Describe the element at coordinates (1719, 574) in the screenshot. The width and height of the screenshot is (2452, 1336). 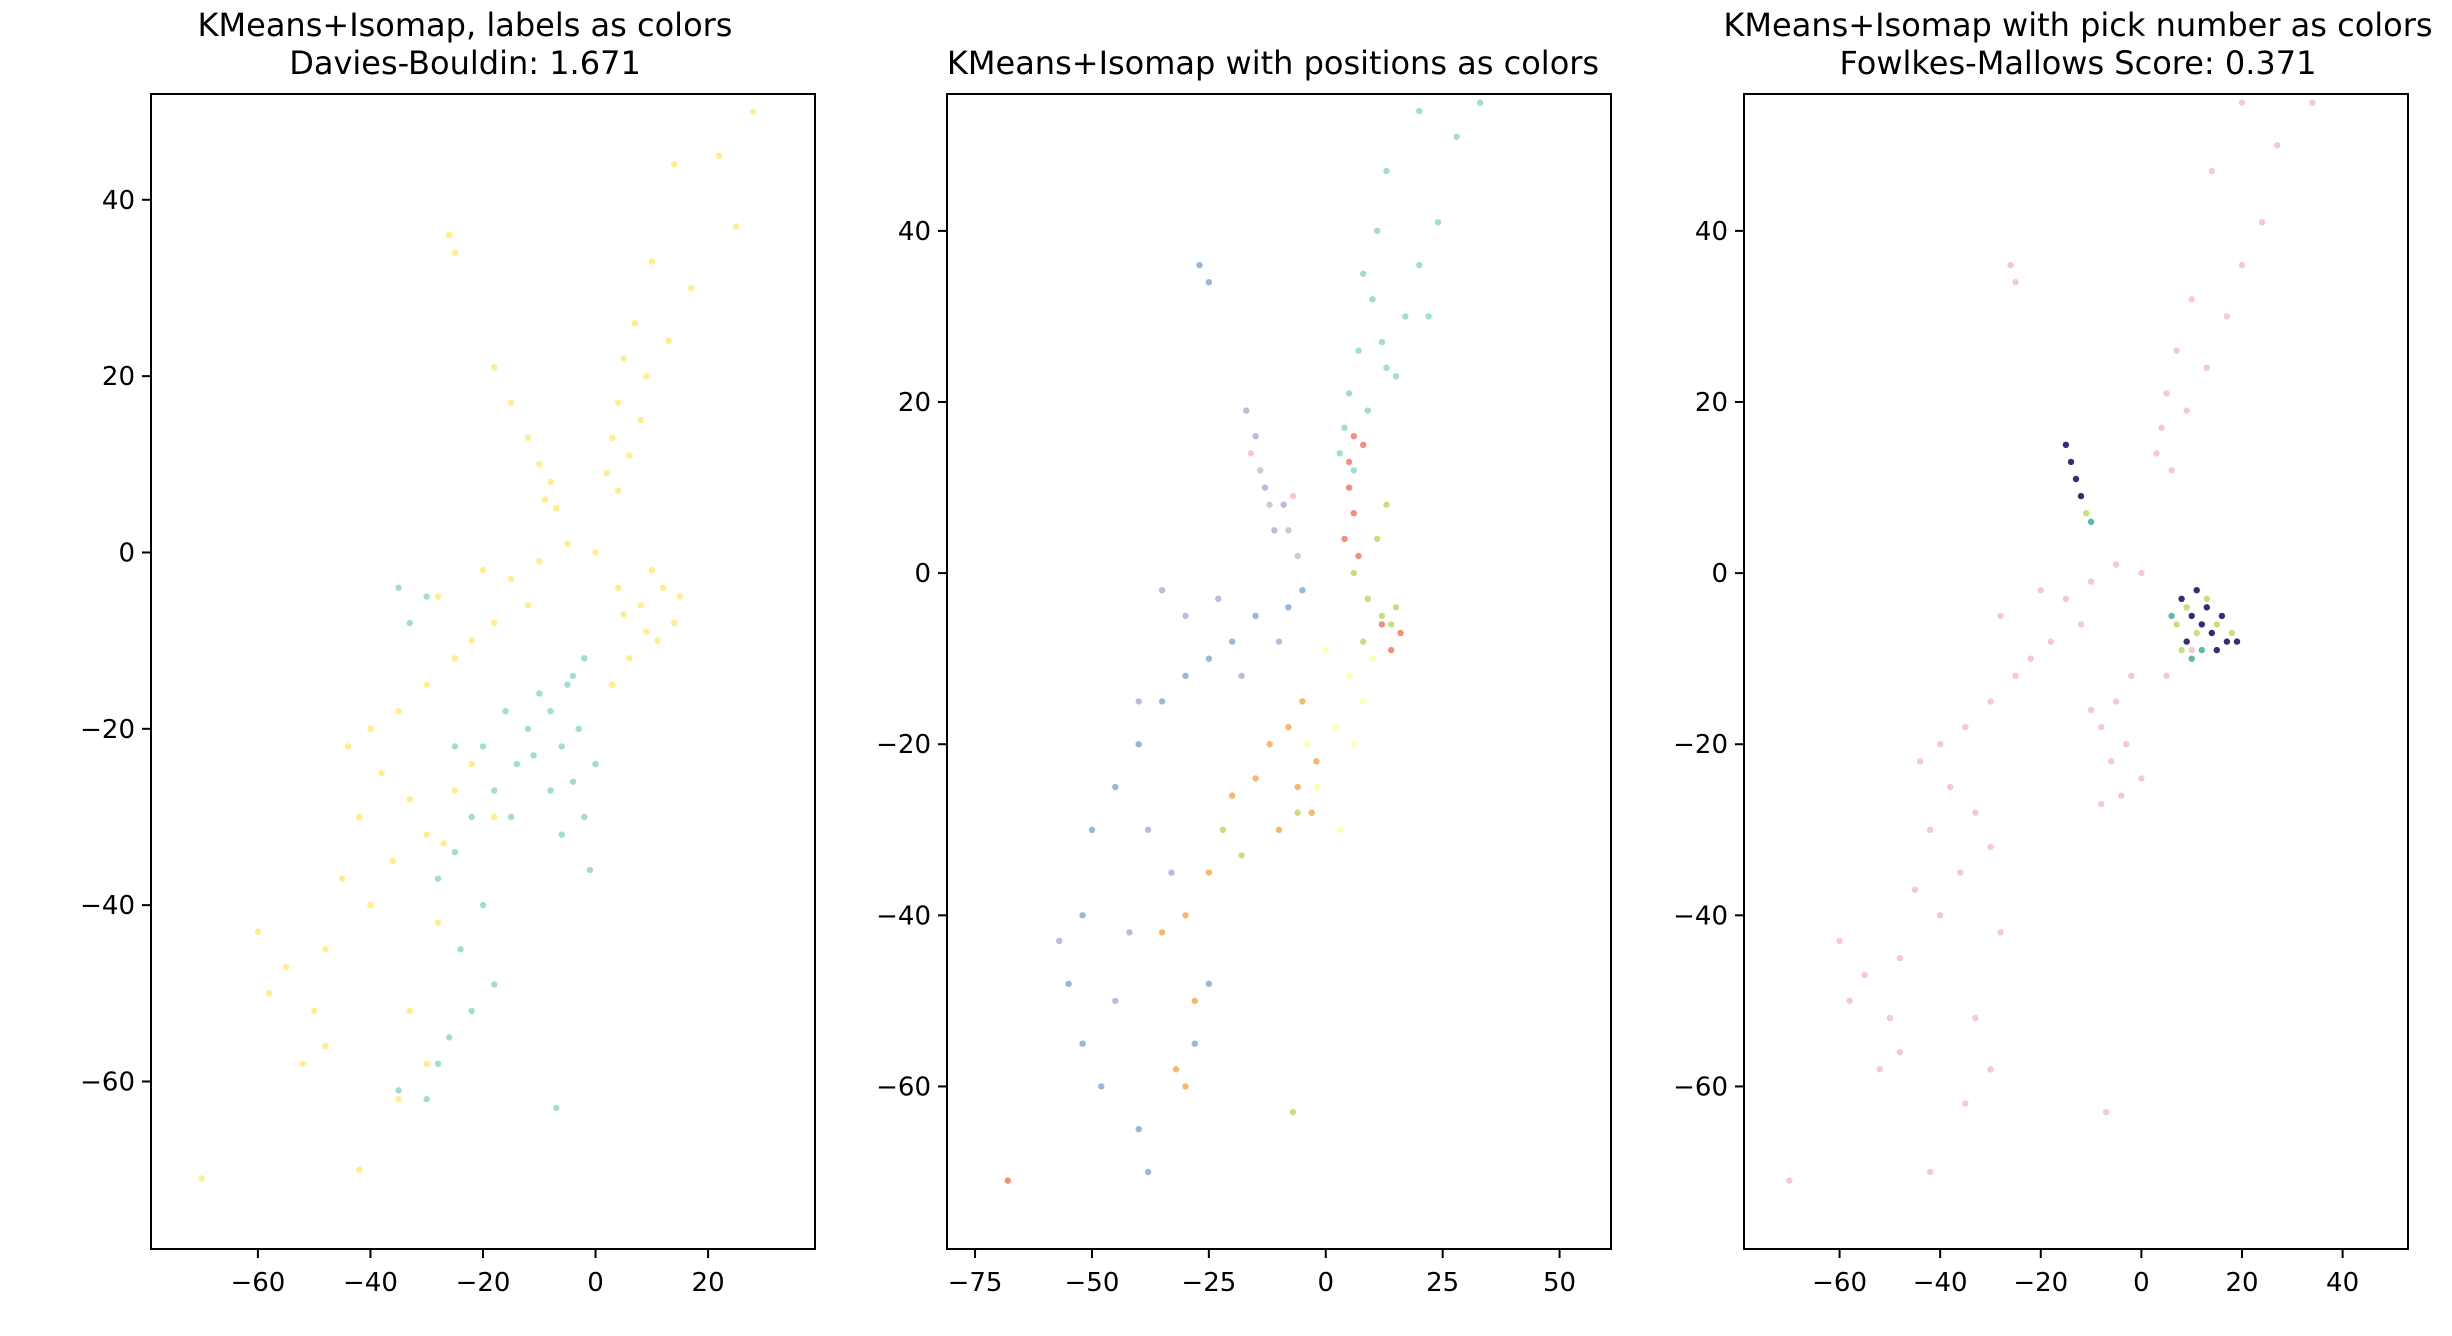
I see `panel-3-y-tick-label-3: 0` at that location.